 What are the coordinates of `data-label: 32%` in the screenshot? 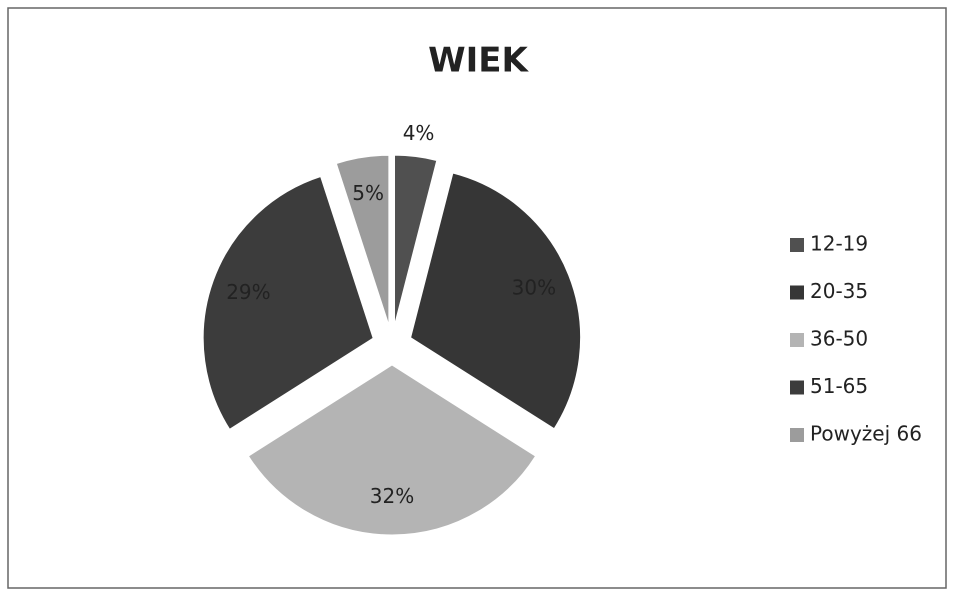 It's located at (392, 496).